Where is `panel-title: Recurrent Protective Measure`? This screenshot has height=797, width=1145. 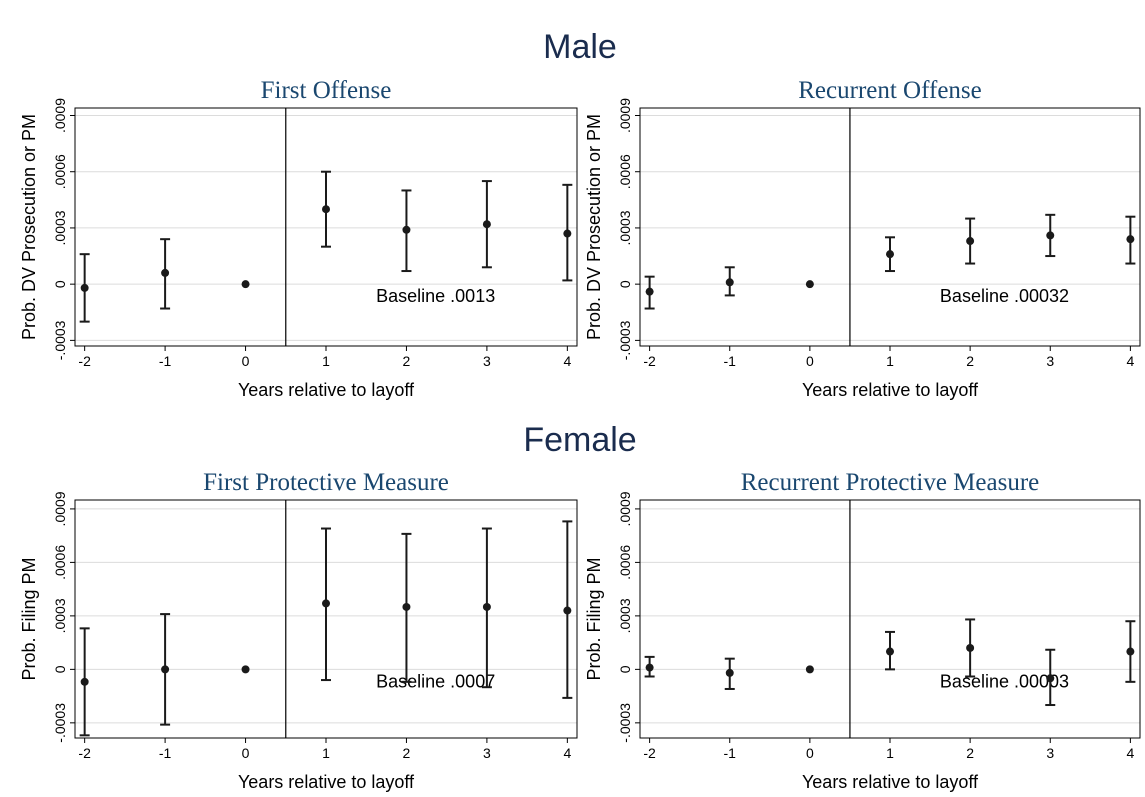 panel-title: Recurrent Protective Measure is located at coordinates (890, 482).